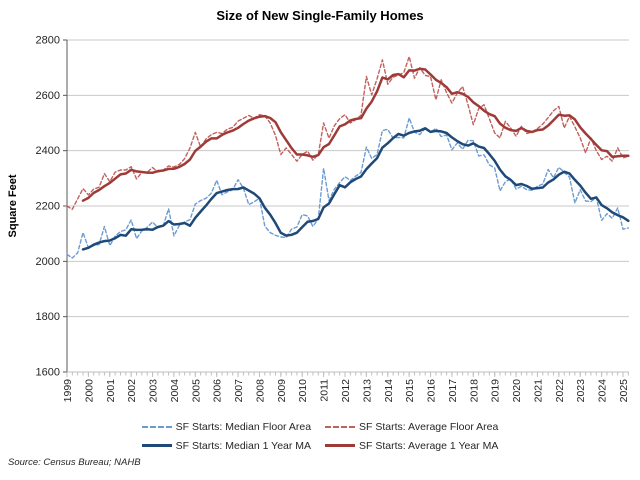 The width and height of the screenshot is (640, 480). Describe the element at coordinates (48, 317) in the screenshot. I see `svg-text: 1800` at that location.